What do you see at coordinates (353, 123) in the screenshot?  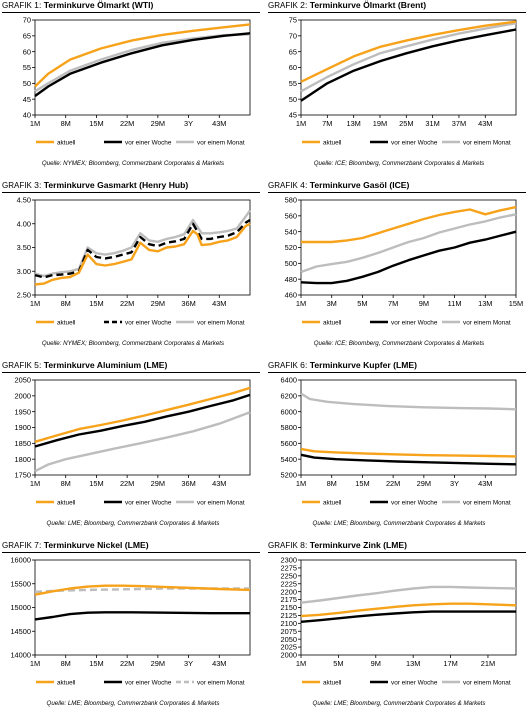 I see `x-tick-label: 13M` at bounding box center [353, 123].